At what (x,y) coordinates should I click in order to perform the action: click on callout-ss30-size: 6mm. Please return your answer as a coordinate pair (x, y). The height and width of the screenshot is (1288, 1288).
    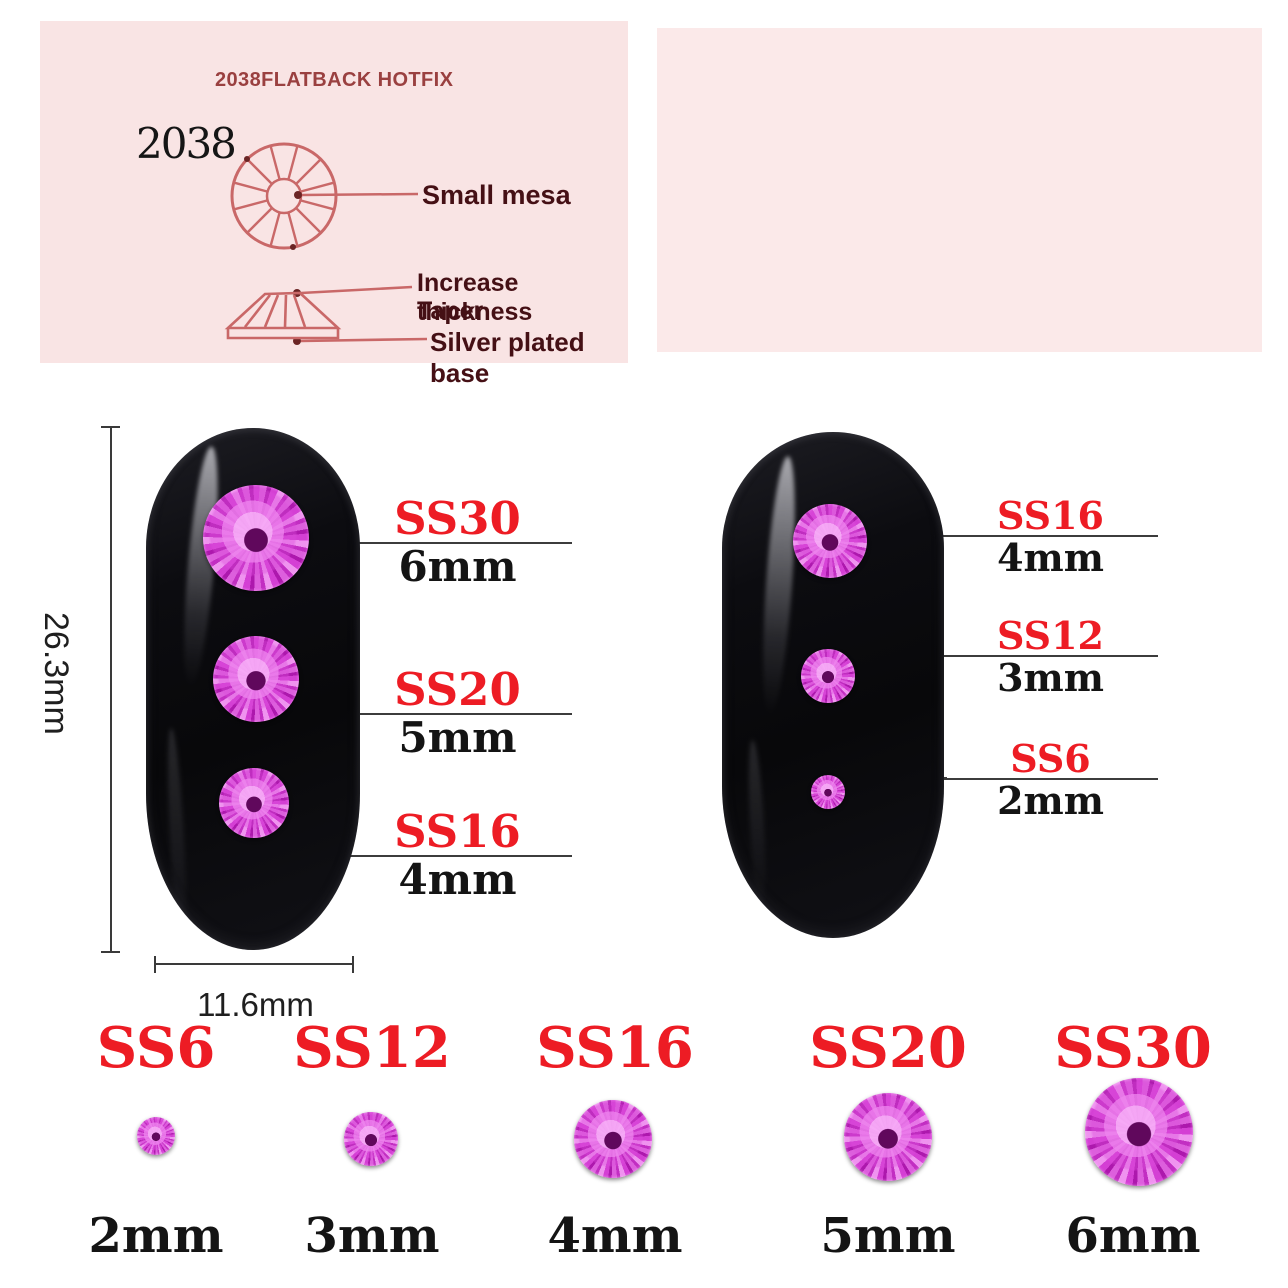
    Looking at the image, I should click on (457, 566).